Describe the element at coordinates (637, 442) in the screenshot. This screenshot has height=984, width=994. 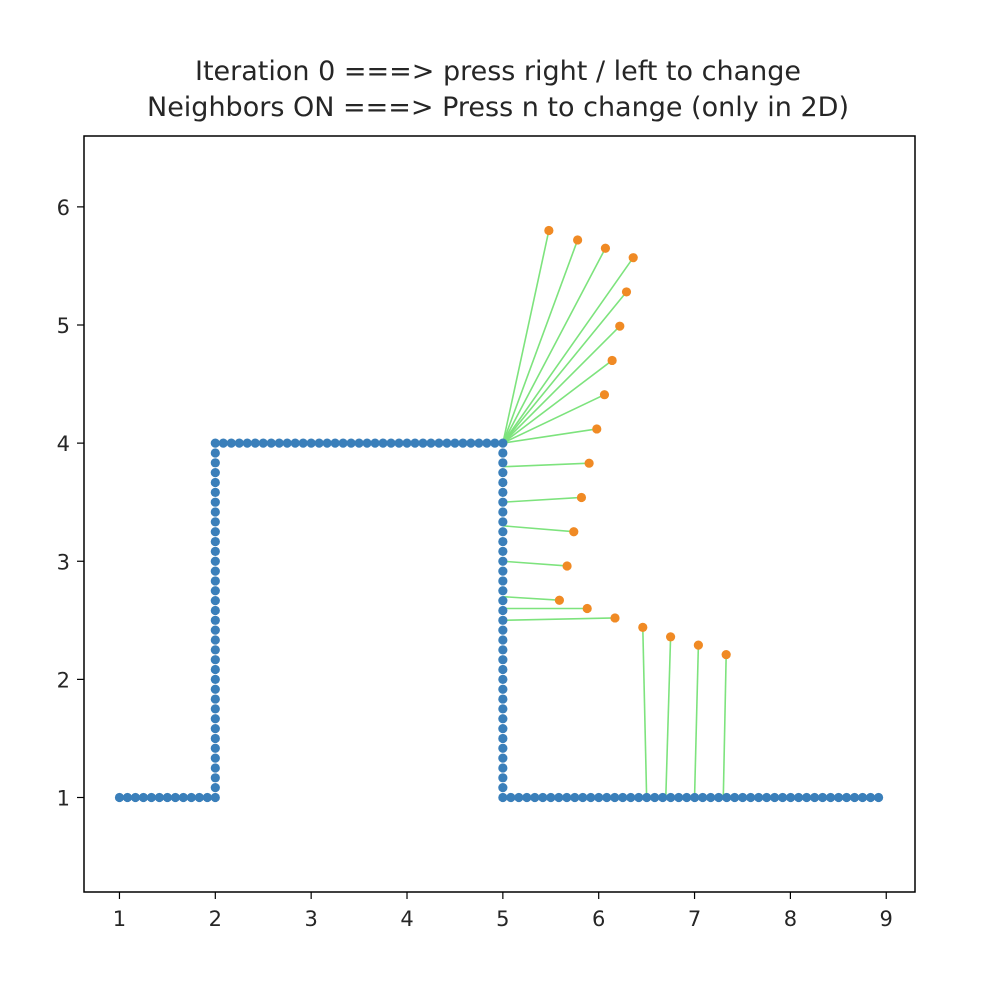
I see `neighbor-points` at that location.